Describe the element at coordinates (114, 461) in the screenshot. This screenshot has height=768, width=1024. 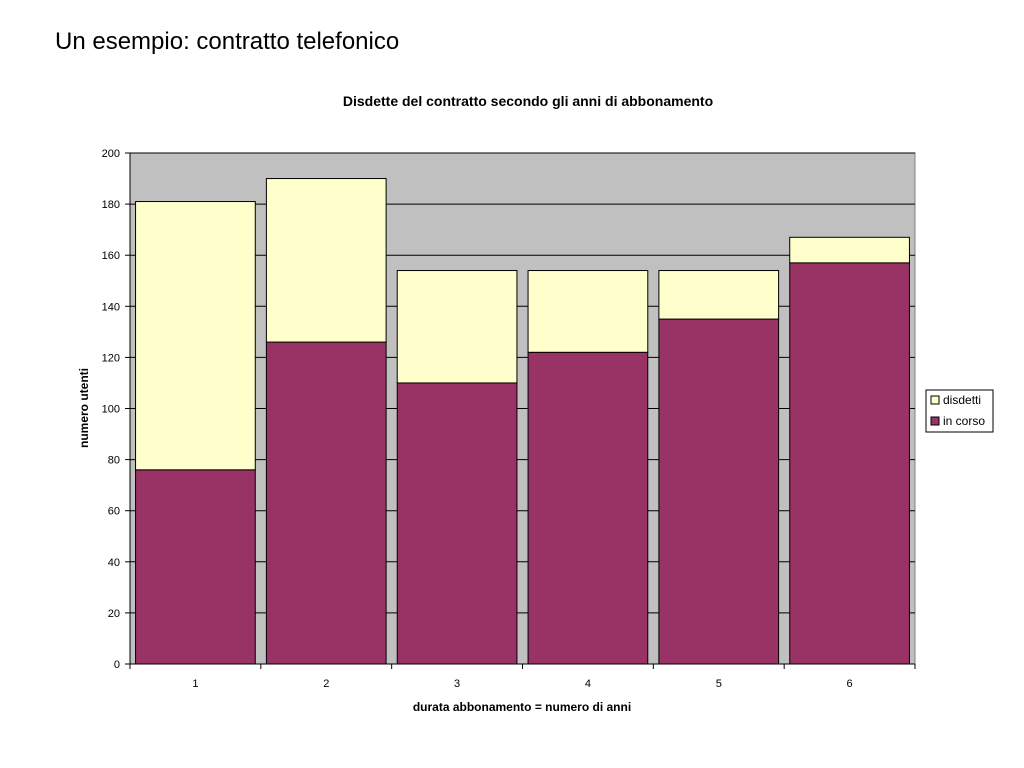
I see `y-tick-label: 80` at that location.